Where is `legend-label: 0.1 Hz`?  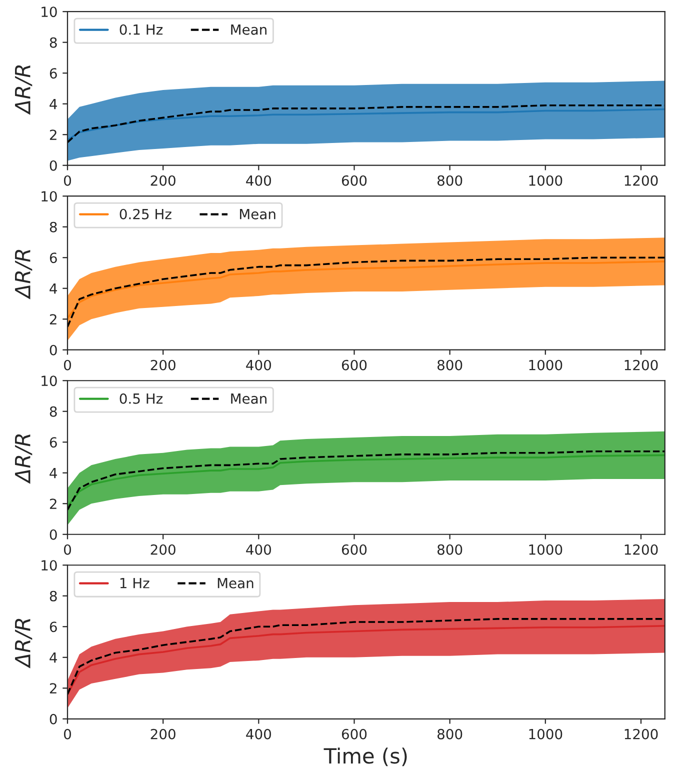 legend-label: 0.1 Hz is located at coordinates (141, 29).